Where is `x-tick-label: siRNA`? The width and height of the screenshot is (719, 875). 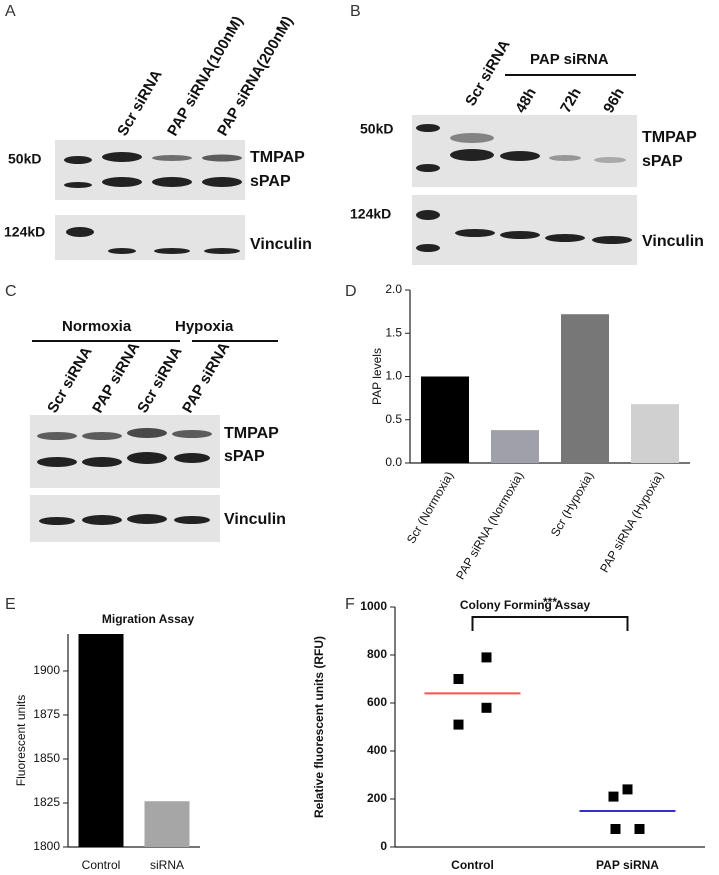
x-tick-label: siRNA is located at coordinates (167, 865).